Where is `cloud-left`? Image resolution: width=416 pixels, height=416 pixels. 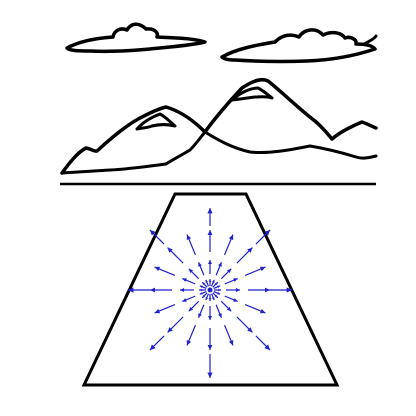
cloud-left is located at coordinates (136, 38).